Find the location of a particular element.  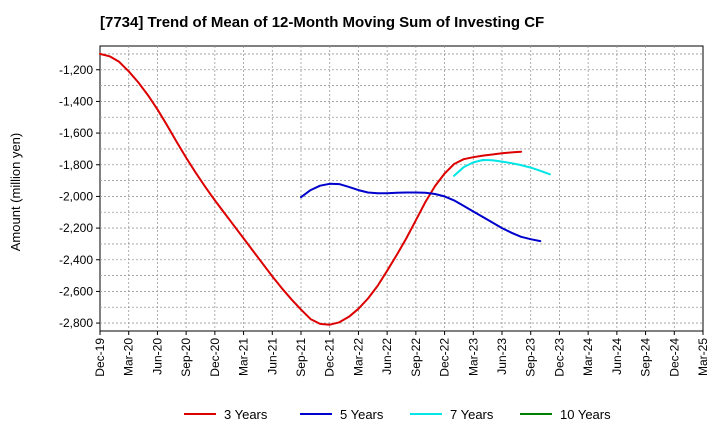

legend: 3 Years 5 Years 7 Years 10 Years is located at coordinates (397, 414).